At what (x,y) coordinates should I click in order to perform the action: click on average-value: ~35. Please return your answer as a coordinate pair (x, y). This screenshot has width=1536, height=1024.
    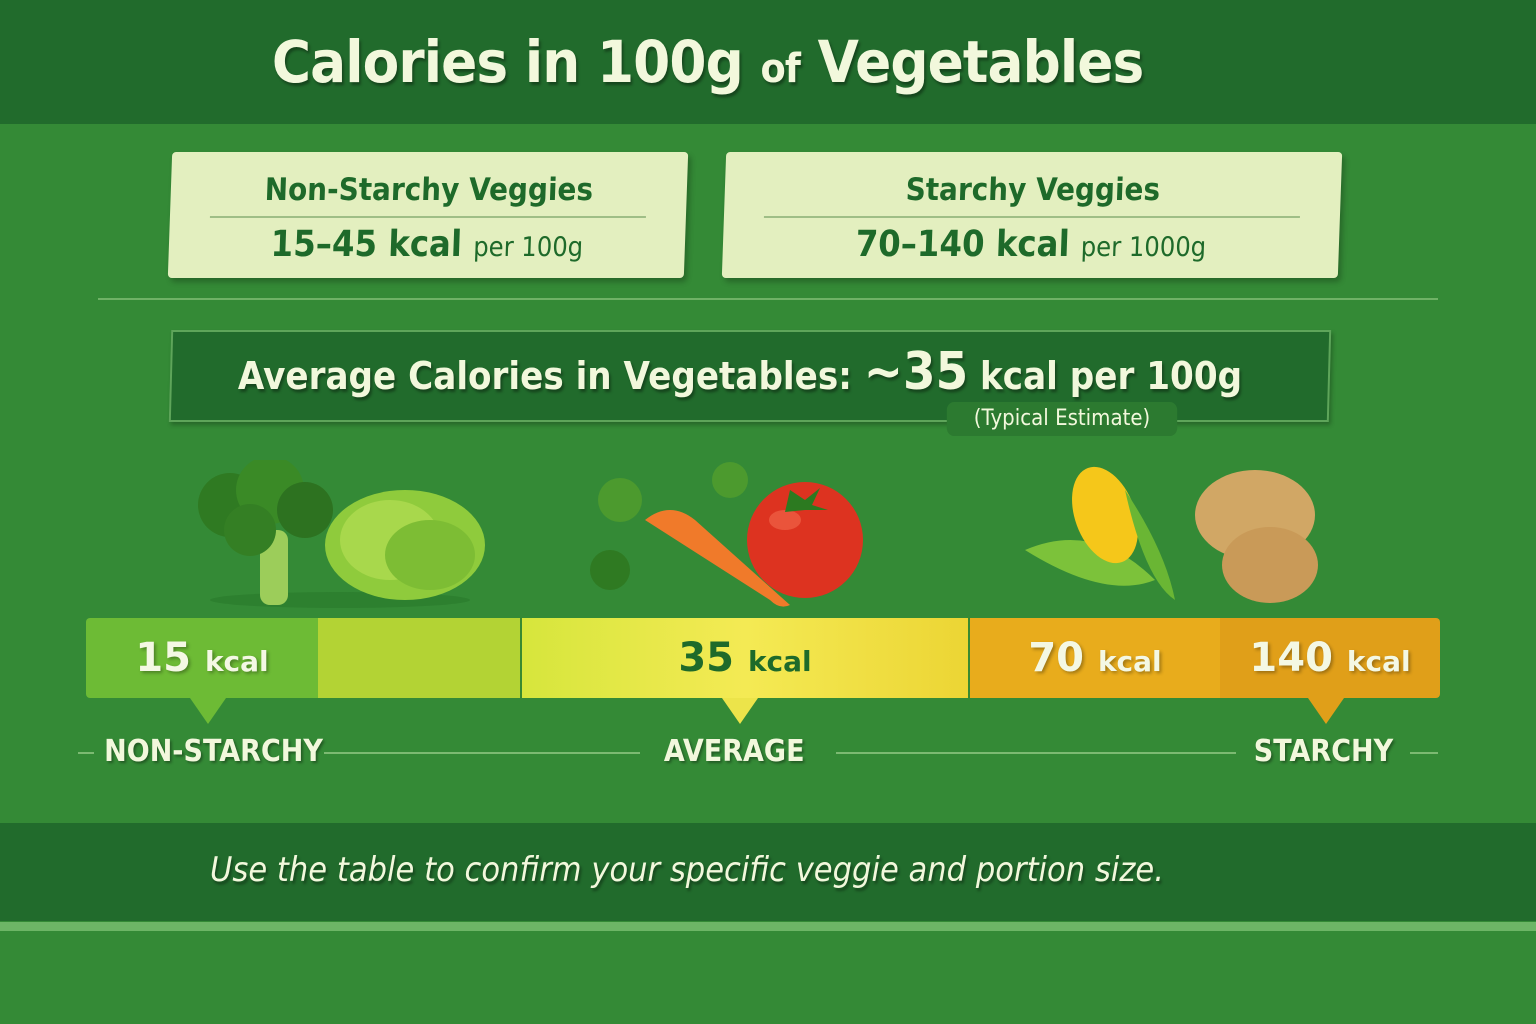
    Looking at the image, I should click on (916, 372).